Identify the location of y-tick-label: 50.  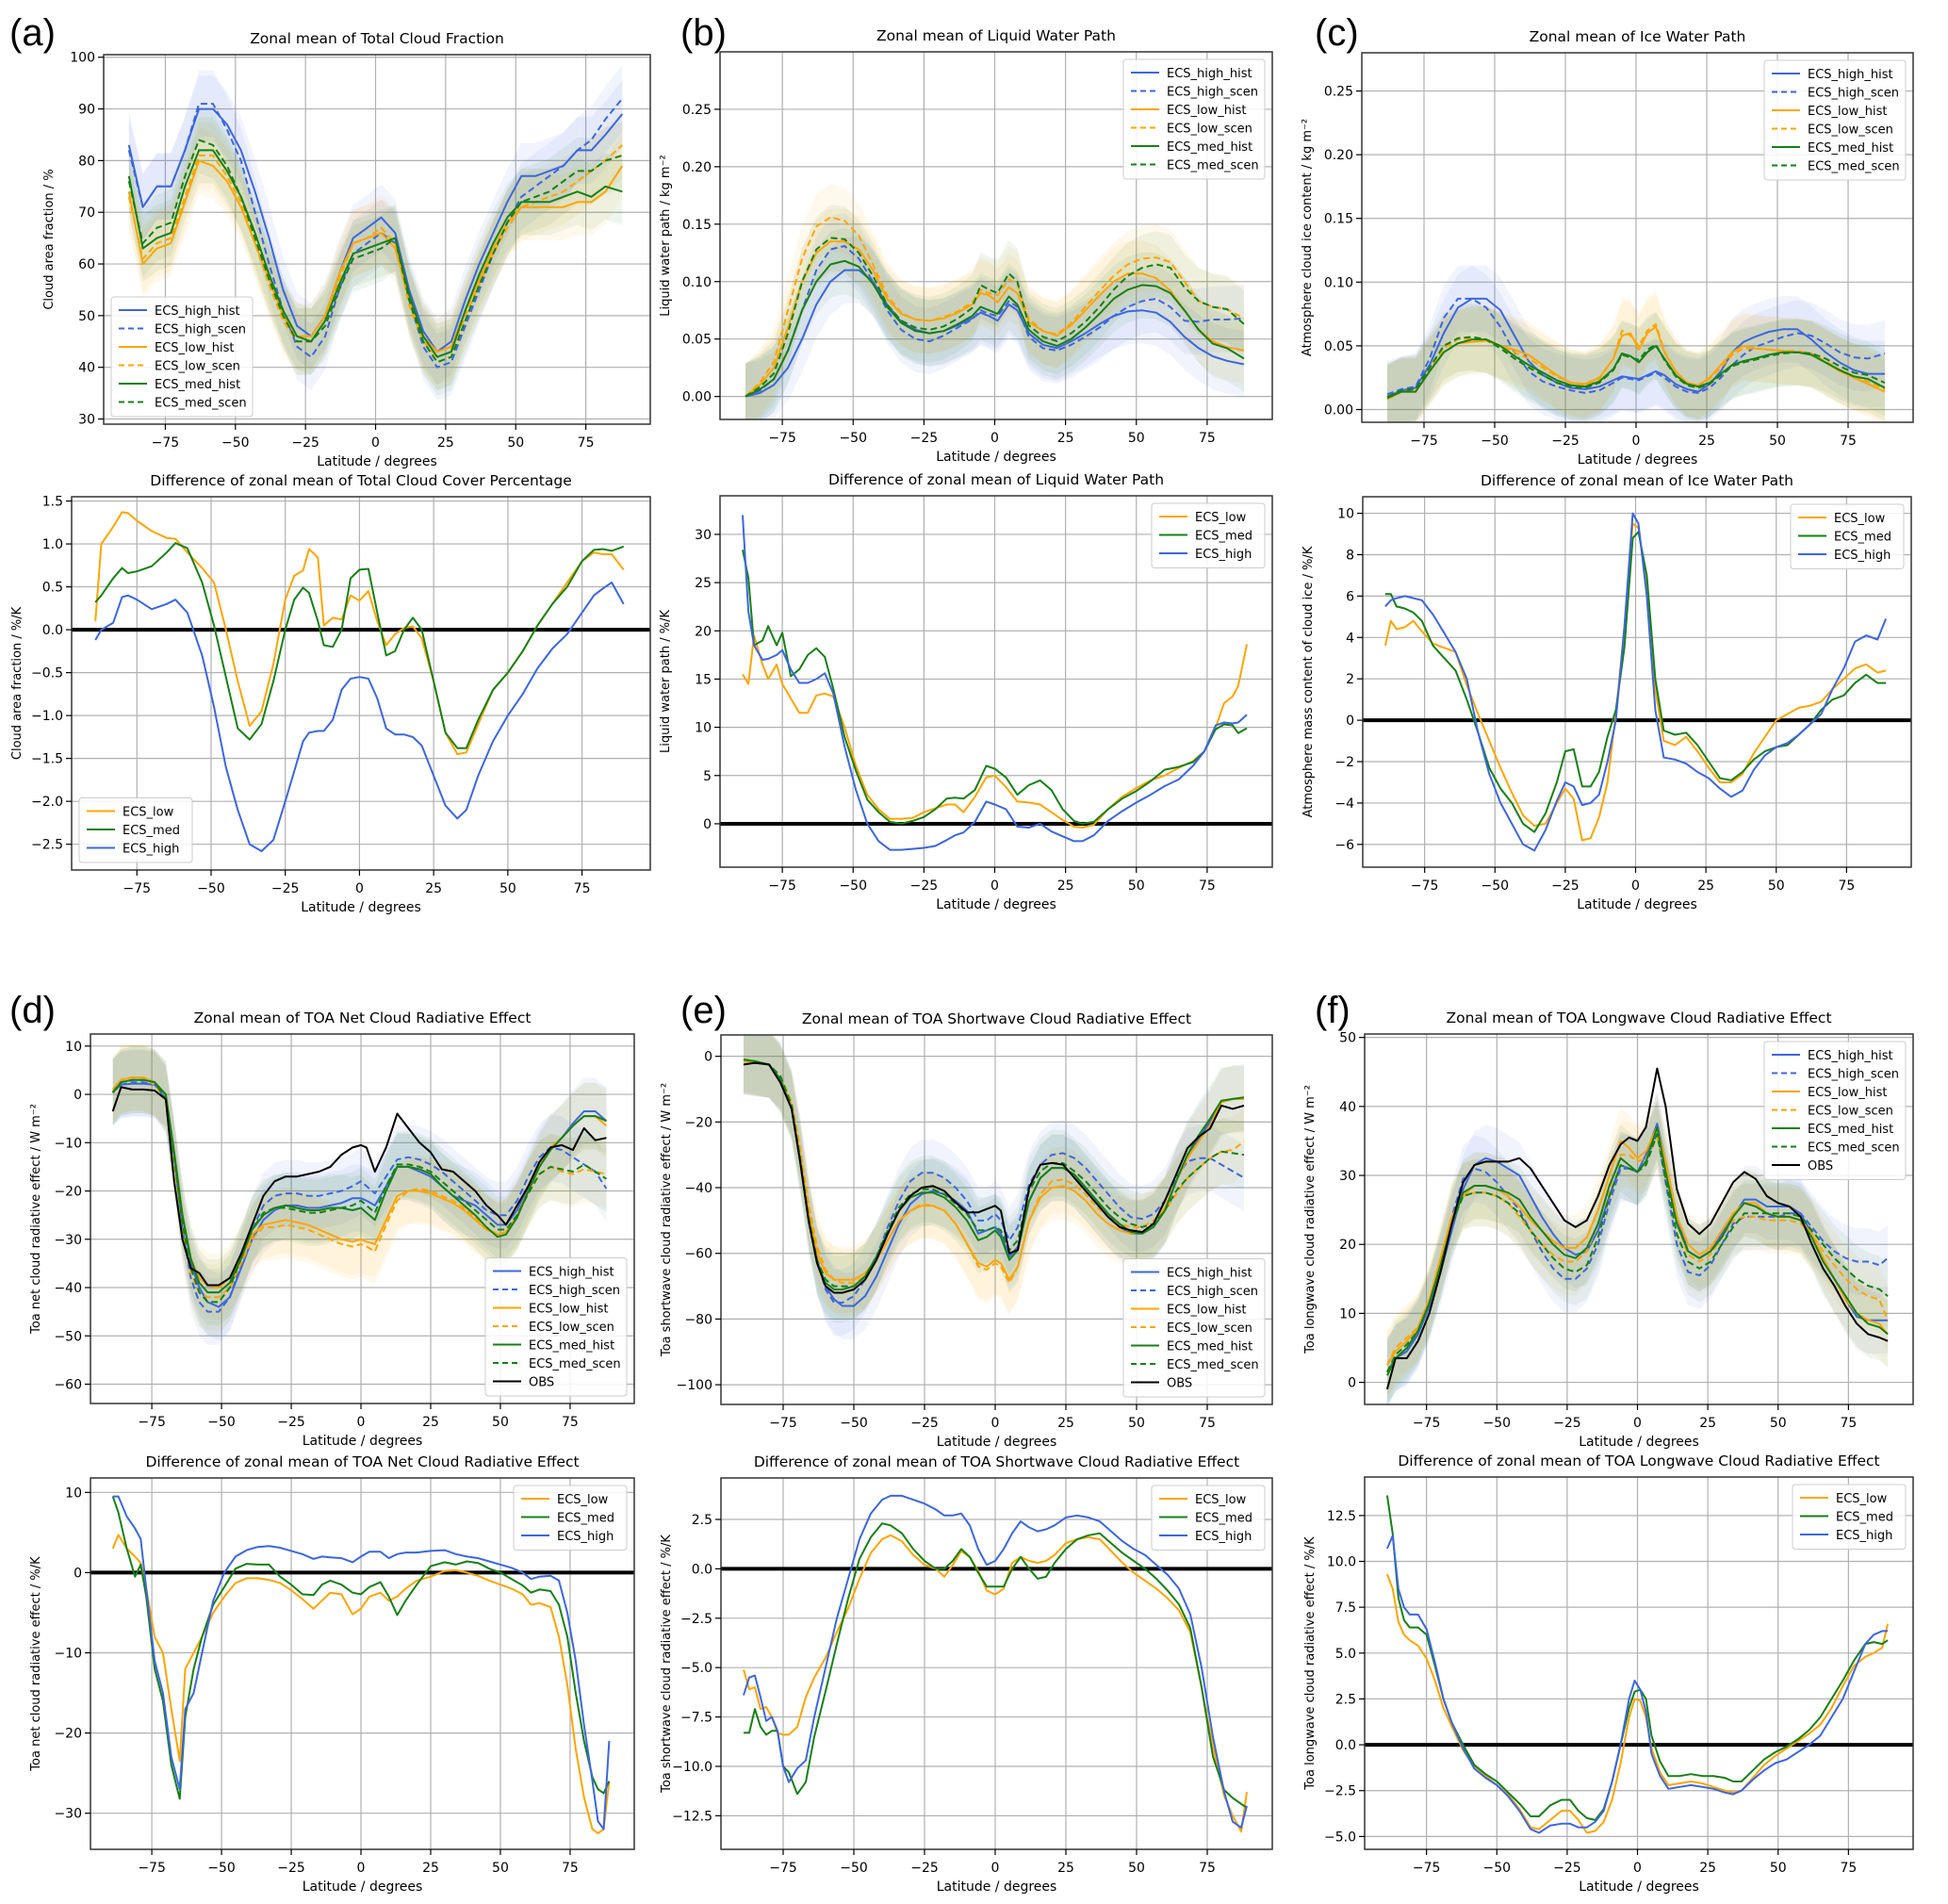
(1347, 1038).